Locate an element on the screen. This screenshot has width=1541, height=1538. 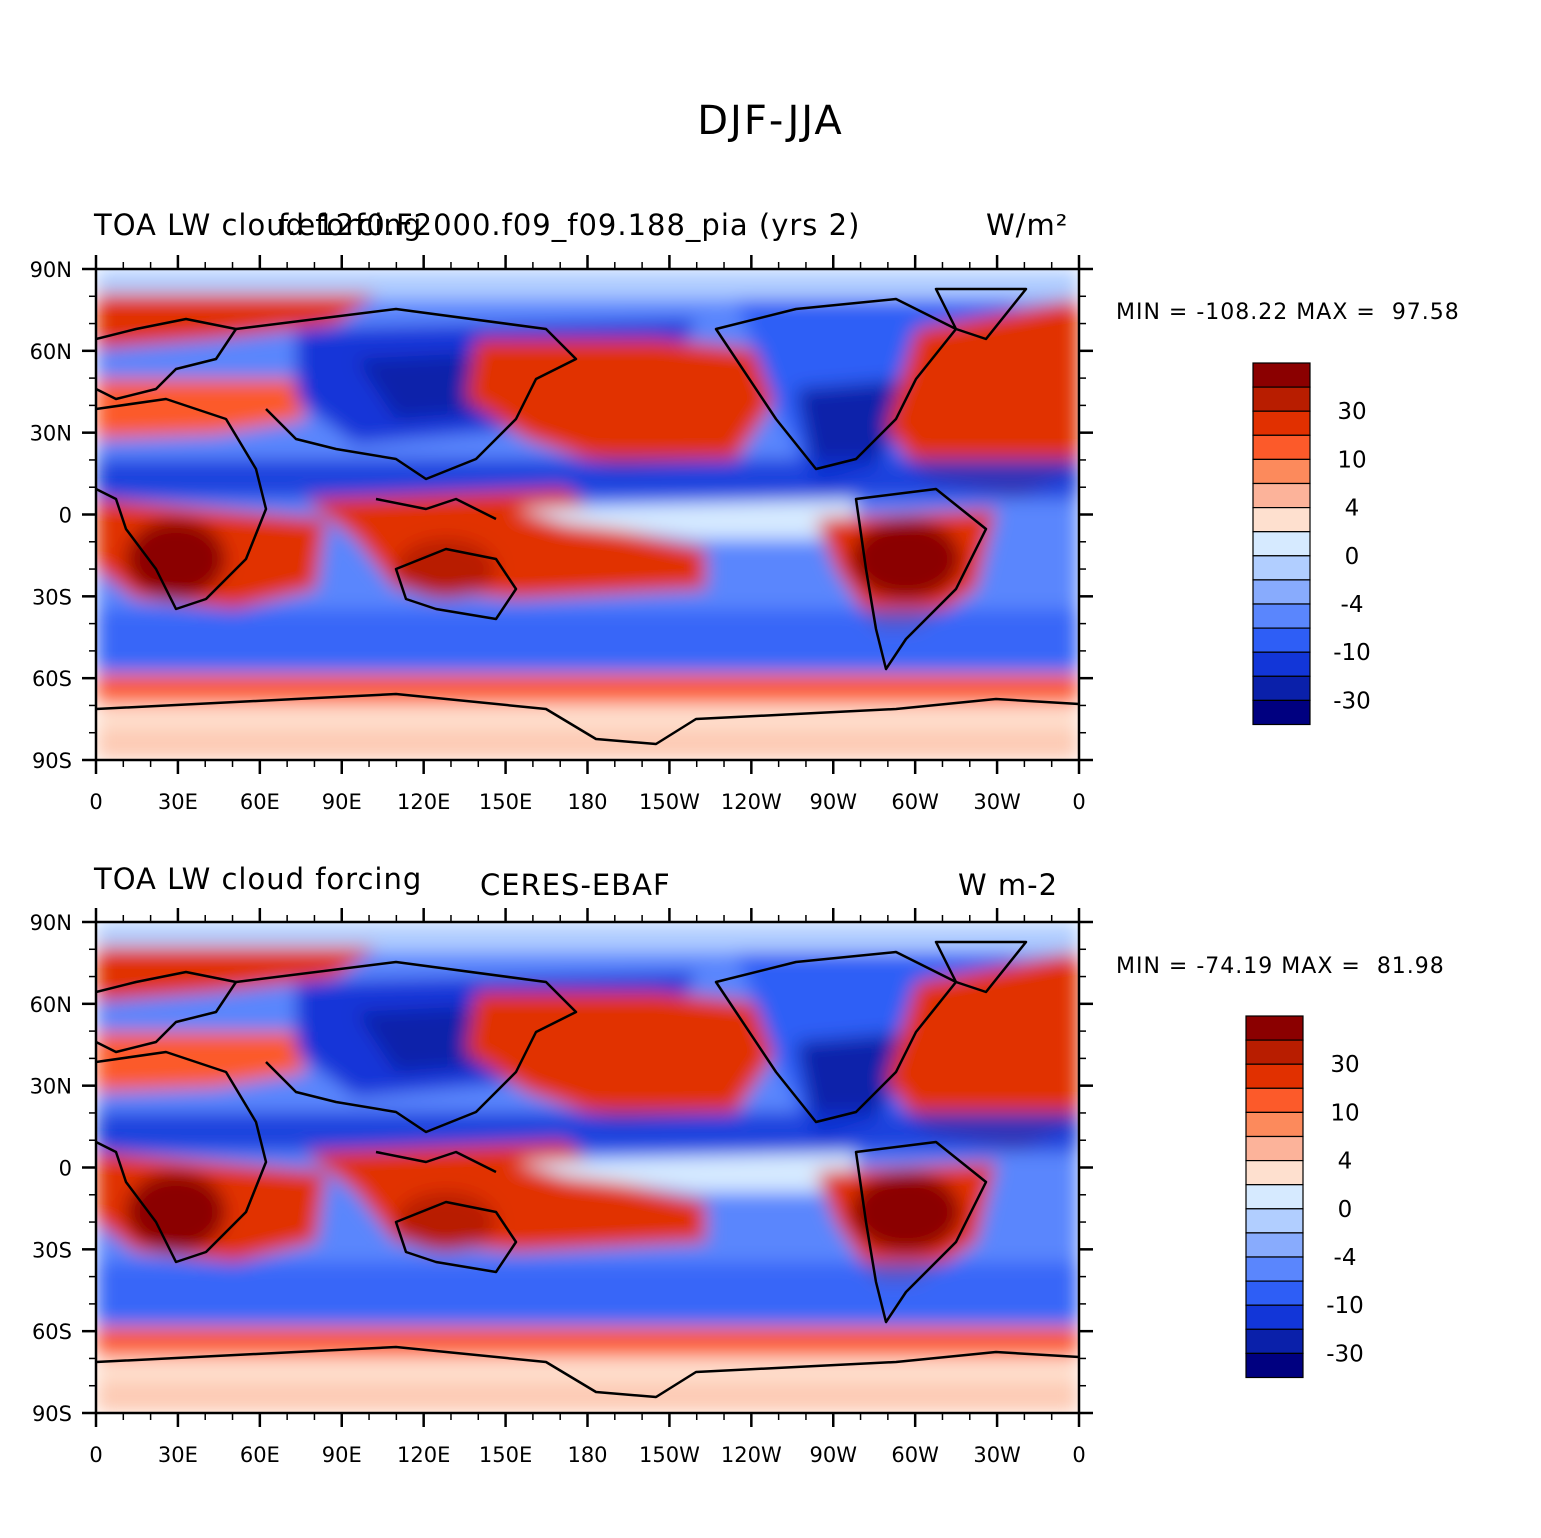
panel2-left-title: TOA LW cloud forcing is located at coordinates (258, 879).